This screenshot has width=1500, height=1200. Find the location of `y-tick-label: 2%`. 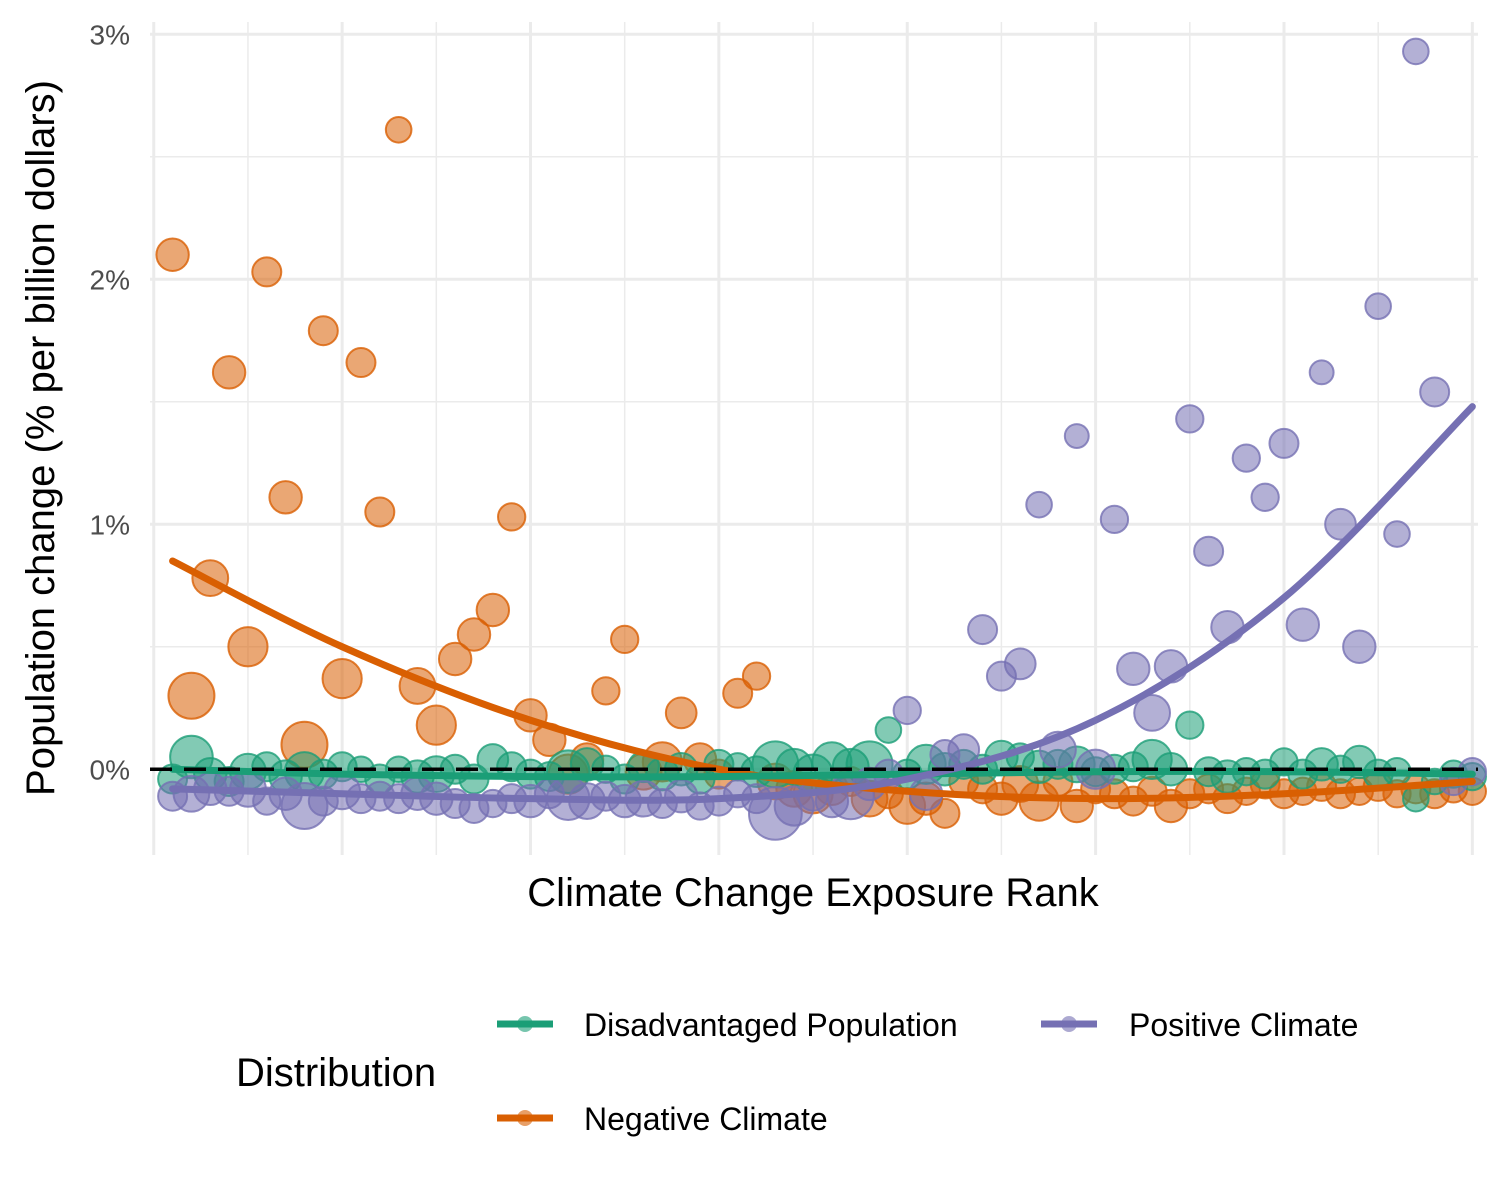

y-tick-label: 2% is located at coordinates (110, 279).